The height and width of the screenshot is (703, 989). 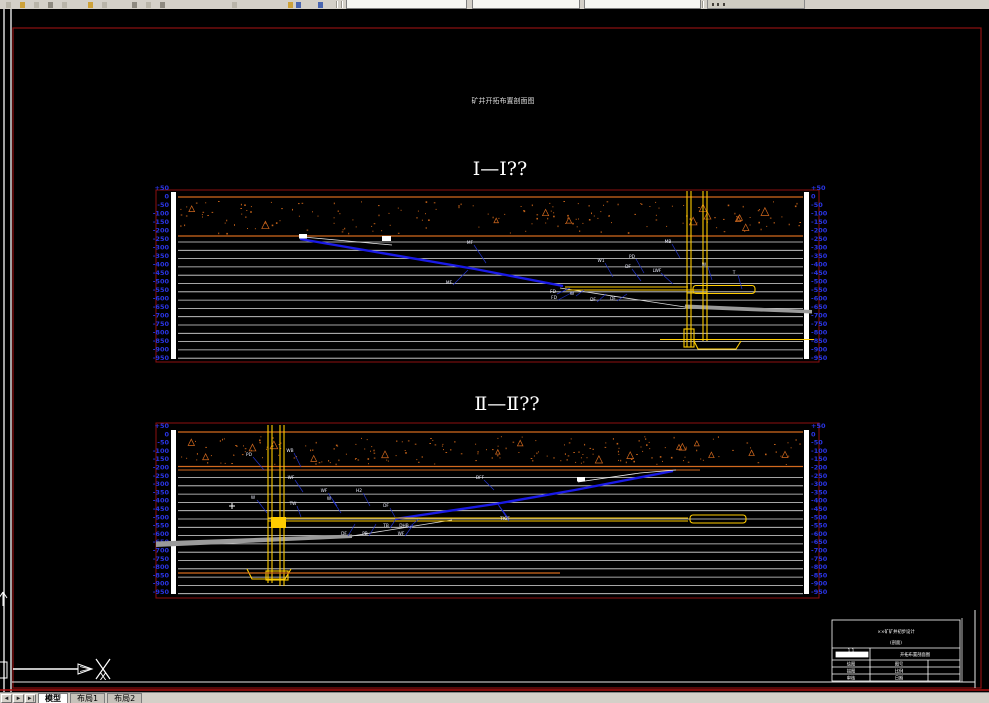 I want to click on linetype-dropdown, so click(x=642, y=4).